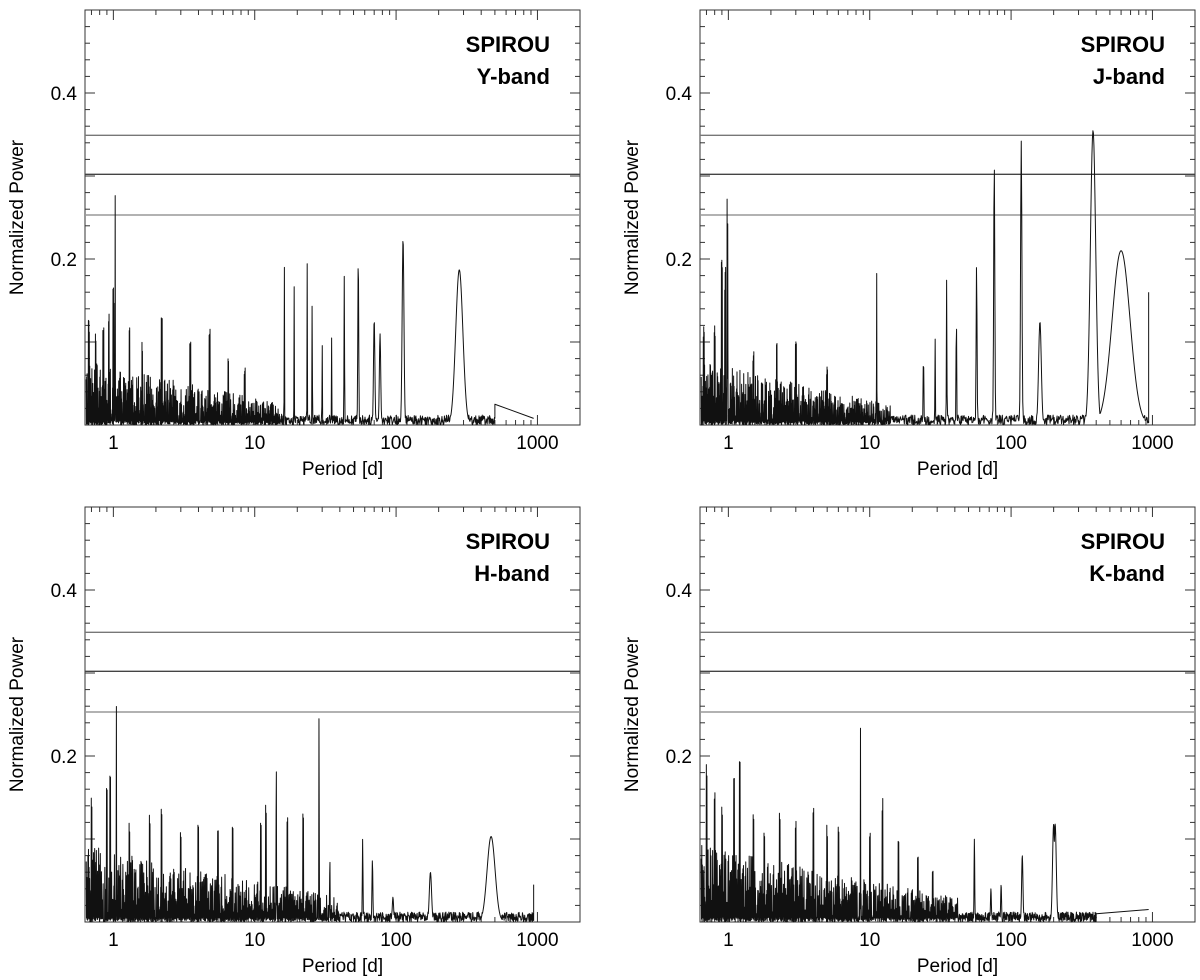 Image resolution: width=1200 pixels, height=980 pixels. What do you see at coordinates (513, 76) in the screenshot?
I see `panel-band-label: Y-band` at bounding box center [513, 76].